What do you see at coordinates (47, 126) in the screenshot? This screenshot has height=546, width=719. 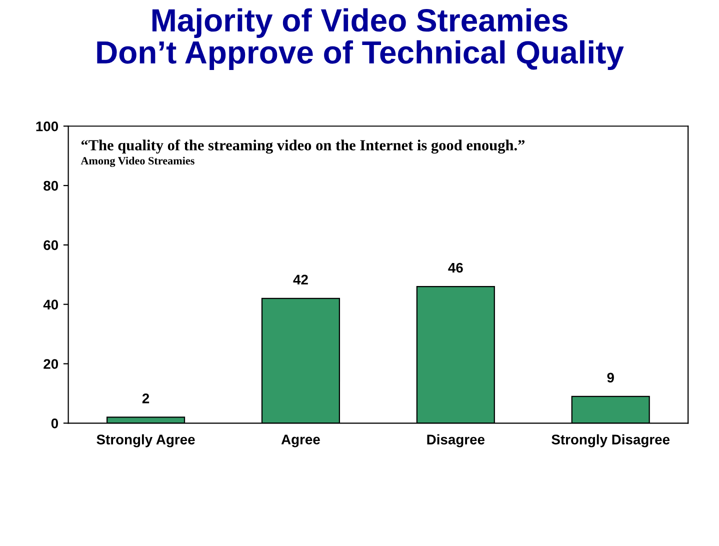 I see `y-tick-label: 100` at bounding box center [47, 126].